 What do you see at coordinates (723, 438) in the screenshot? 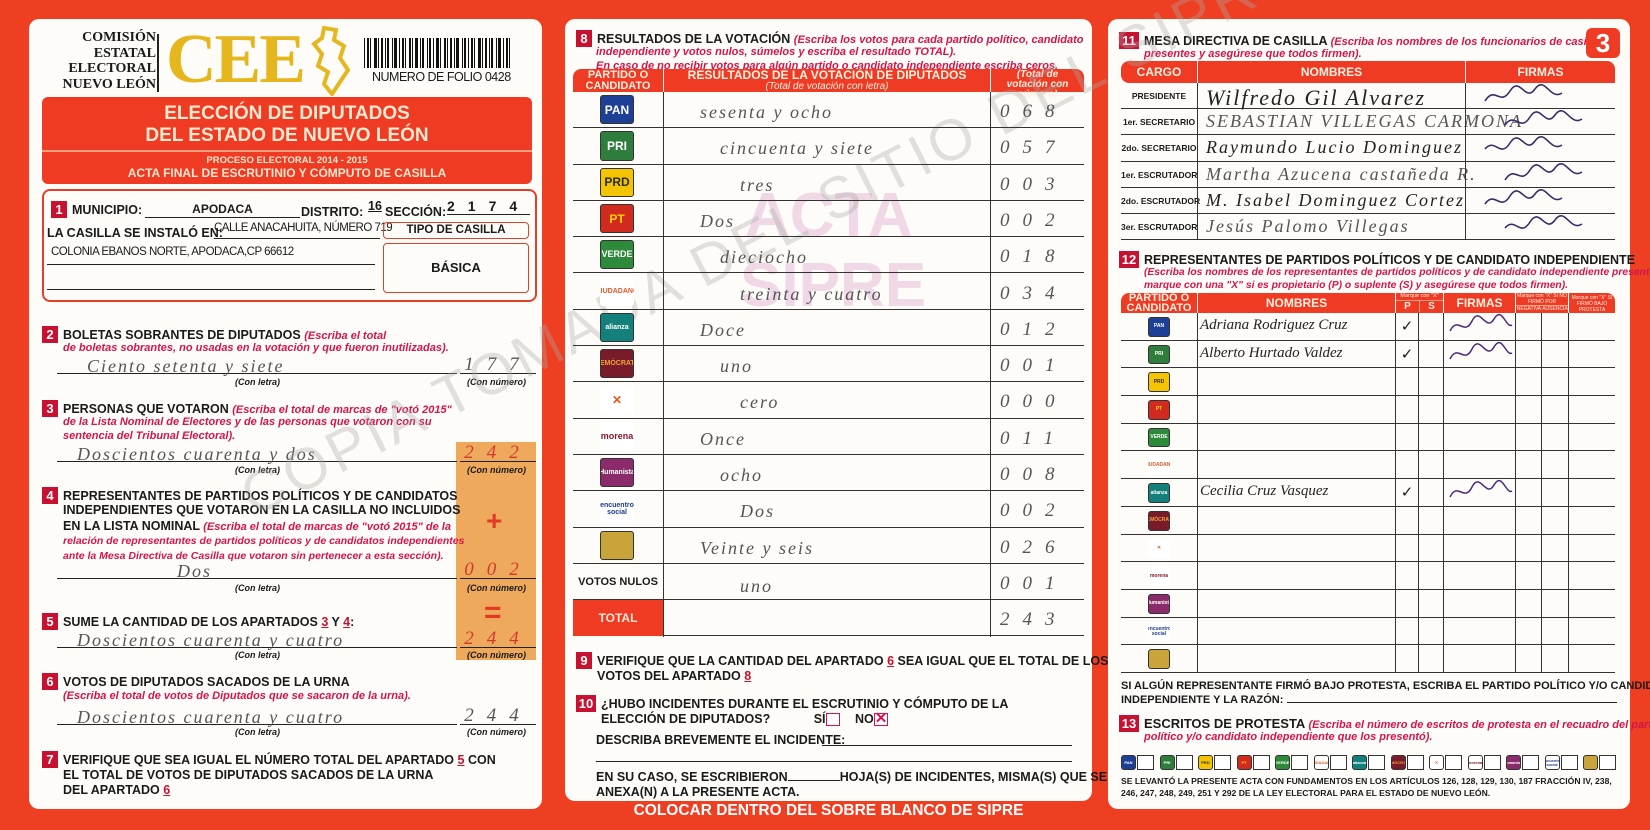
I see `votes-in-words: Once` at bounding box center [723, 438].